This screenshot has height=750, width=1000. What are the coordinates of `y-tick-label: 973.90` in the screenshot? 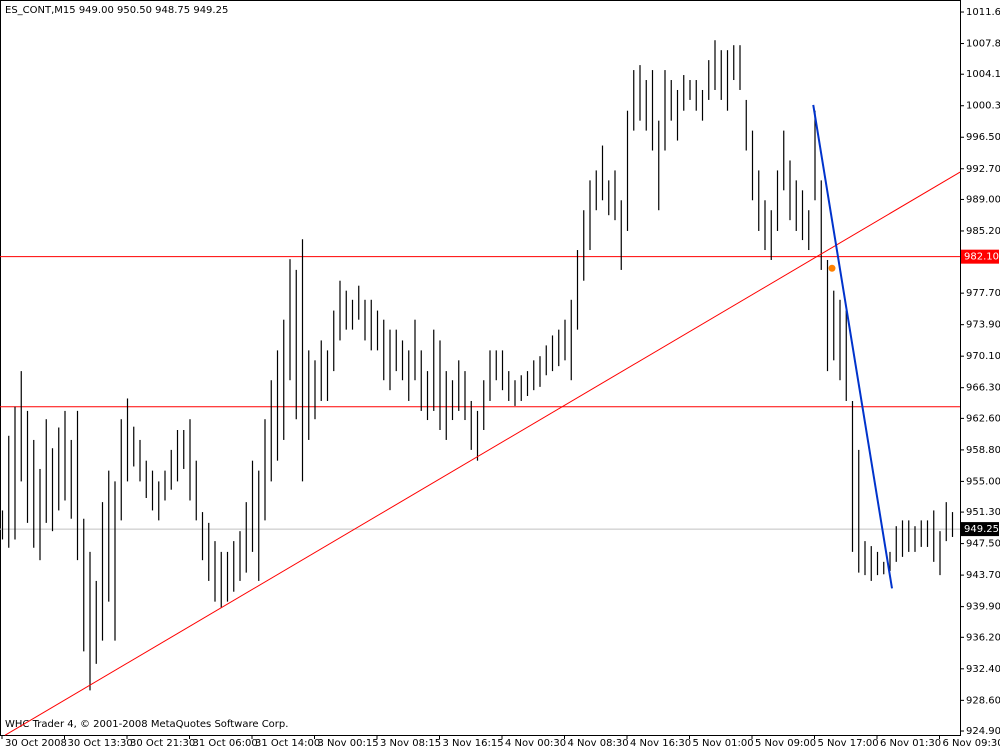 It's located at (983, 325).